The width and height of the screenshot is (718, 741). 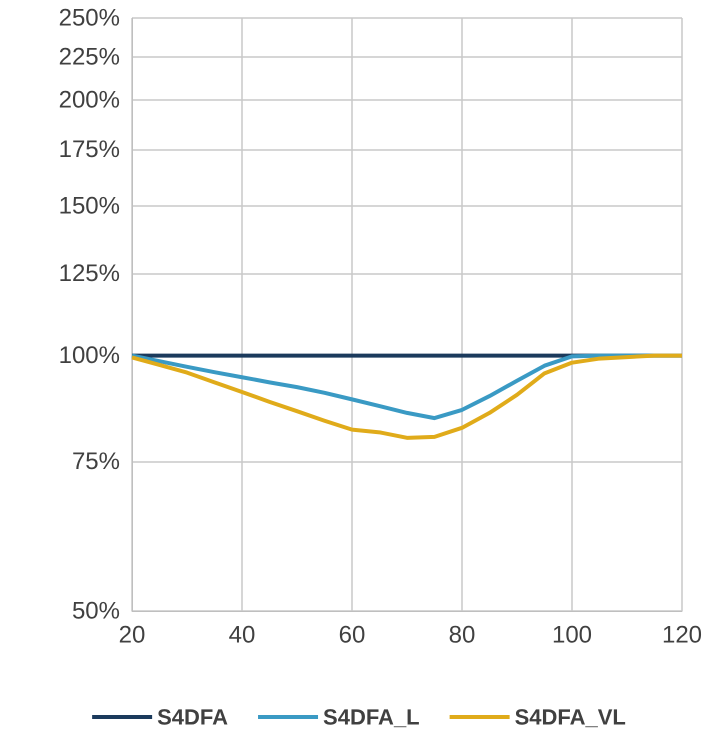 I want to click on legend-label: S4DFA_VL, so click(x=570, y=717).